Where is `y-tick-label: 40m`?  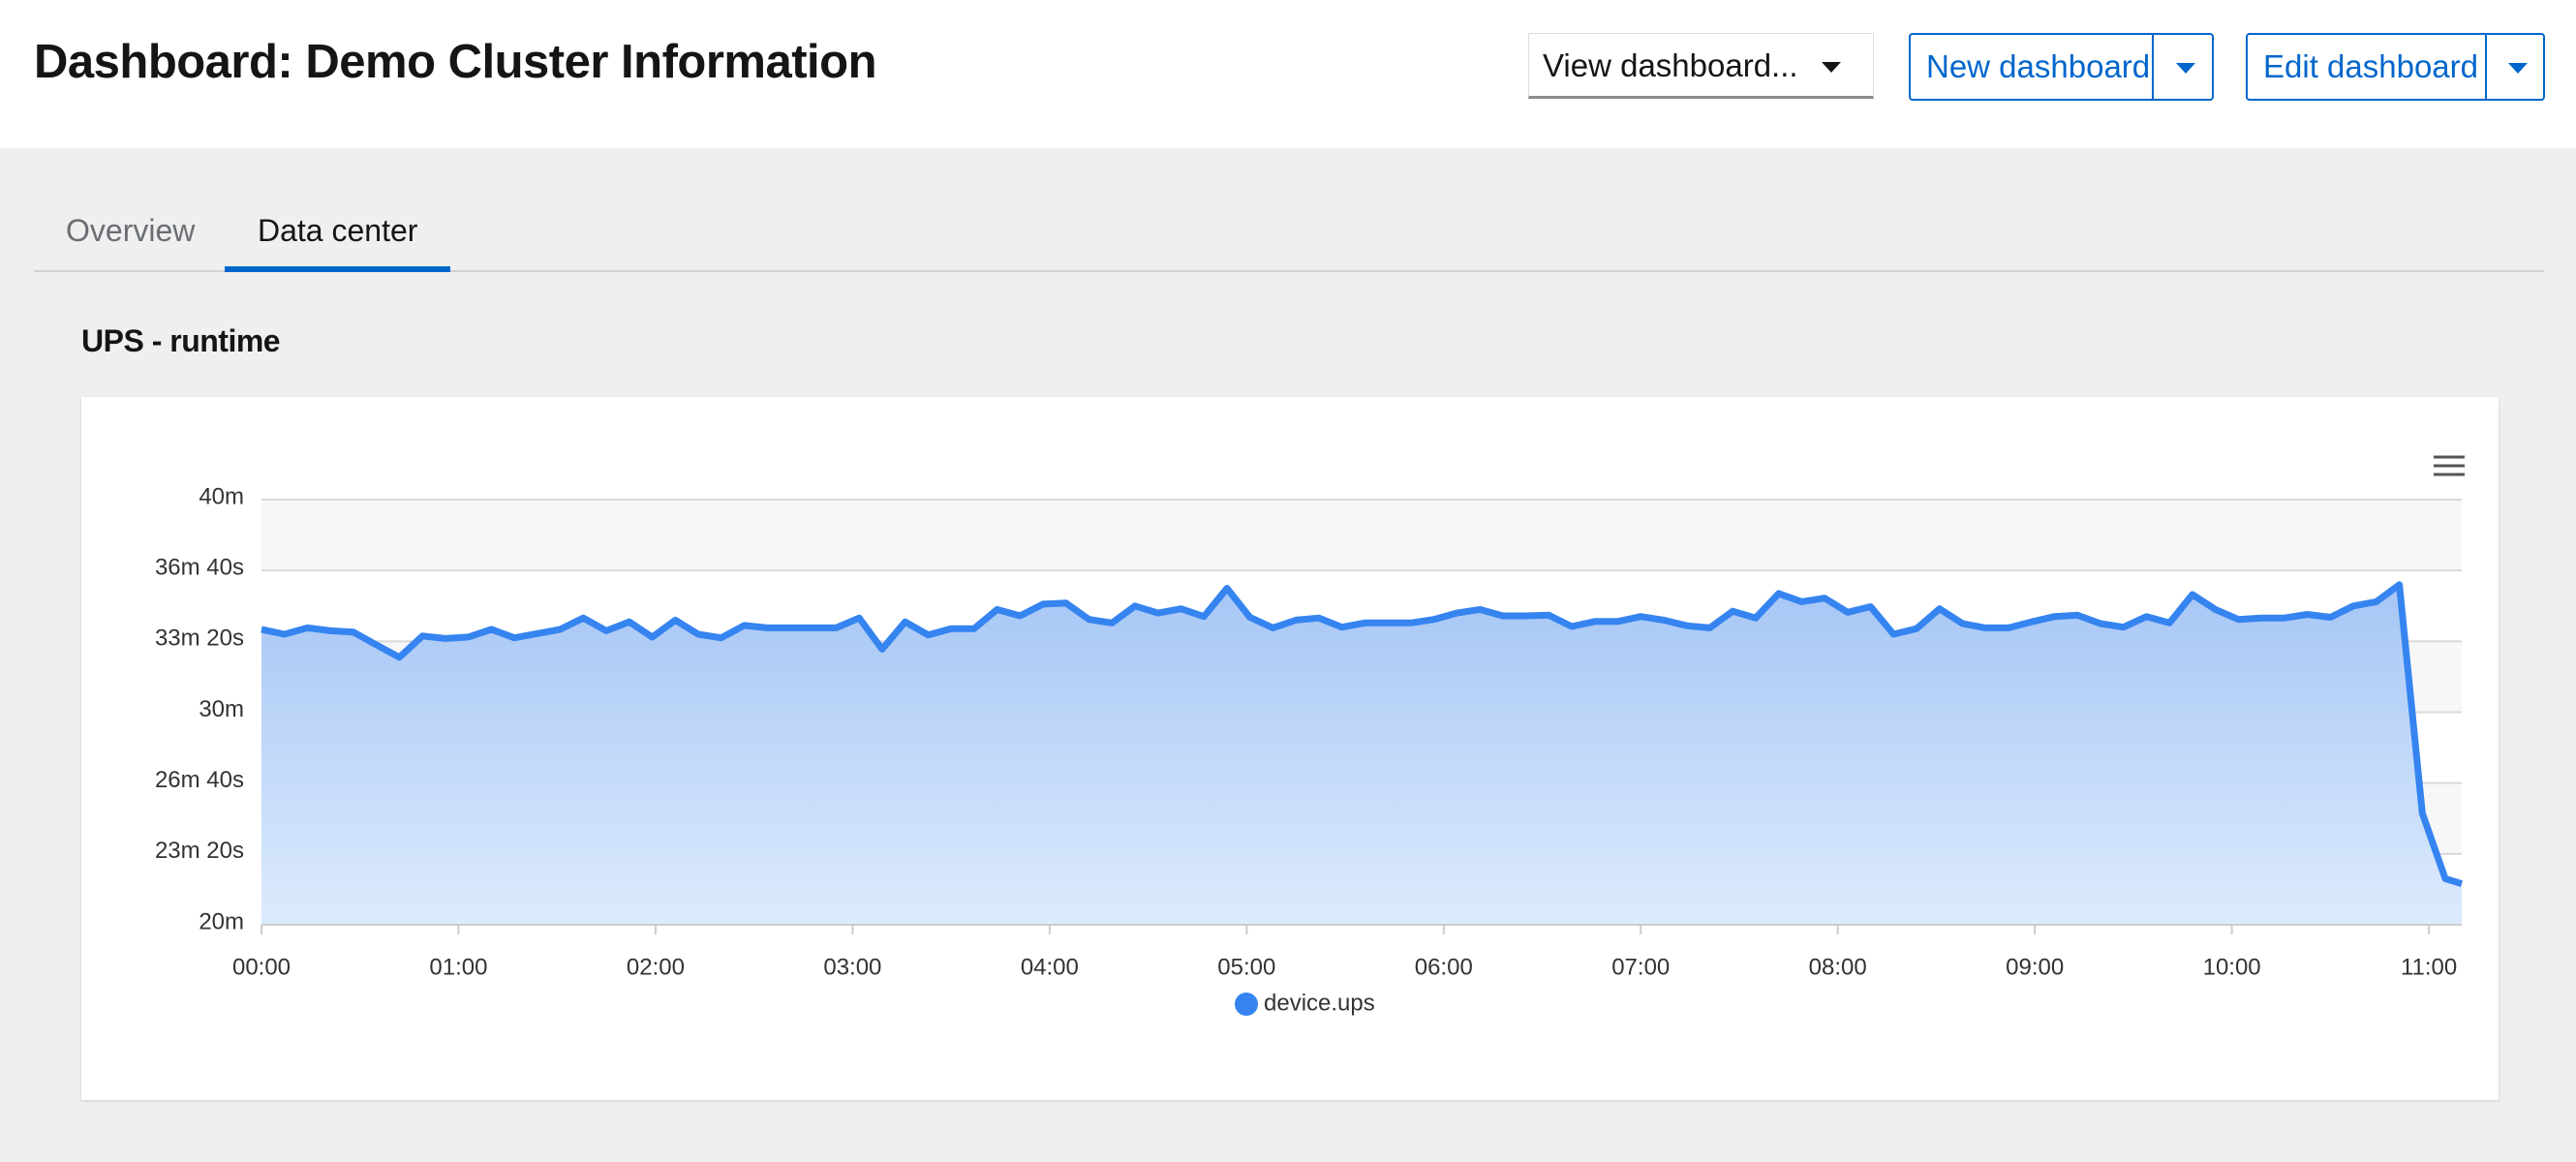
y-tick-label: 40m is located at coordinates (221, 496).